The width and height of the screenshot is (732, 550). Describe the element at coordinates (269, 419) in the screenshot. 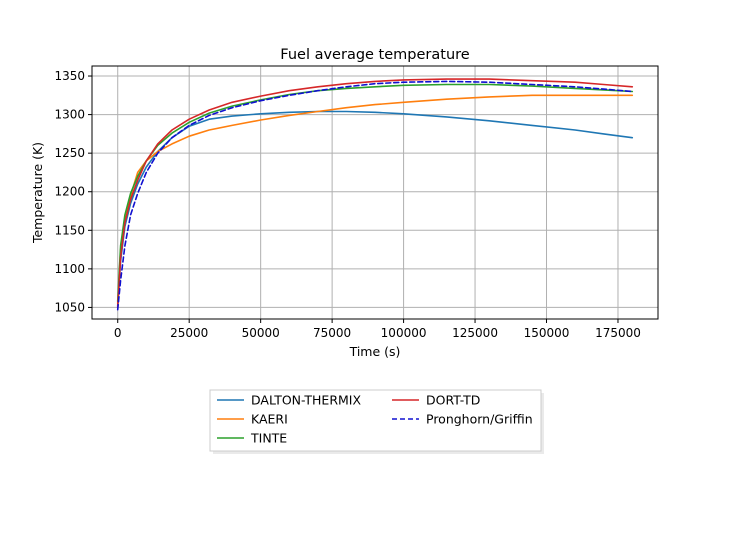

I see `legend-label: KAERI` at that location.